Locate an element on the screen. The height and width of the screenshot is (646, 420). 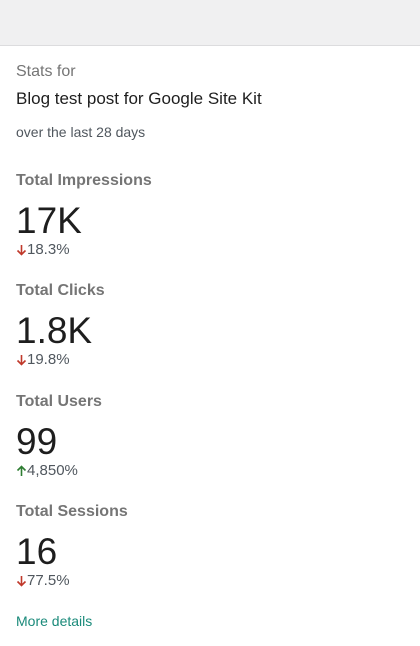
metric-change: 4,850% is located at coordinates (210, 471).